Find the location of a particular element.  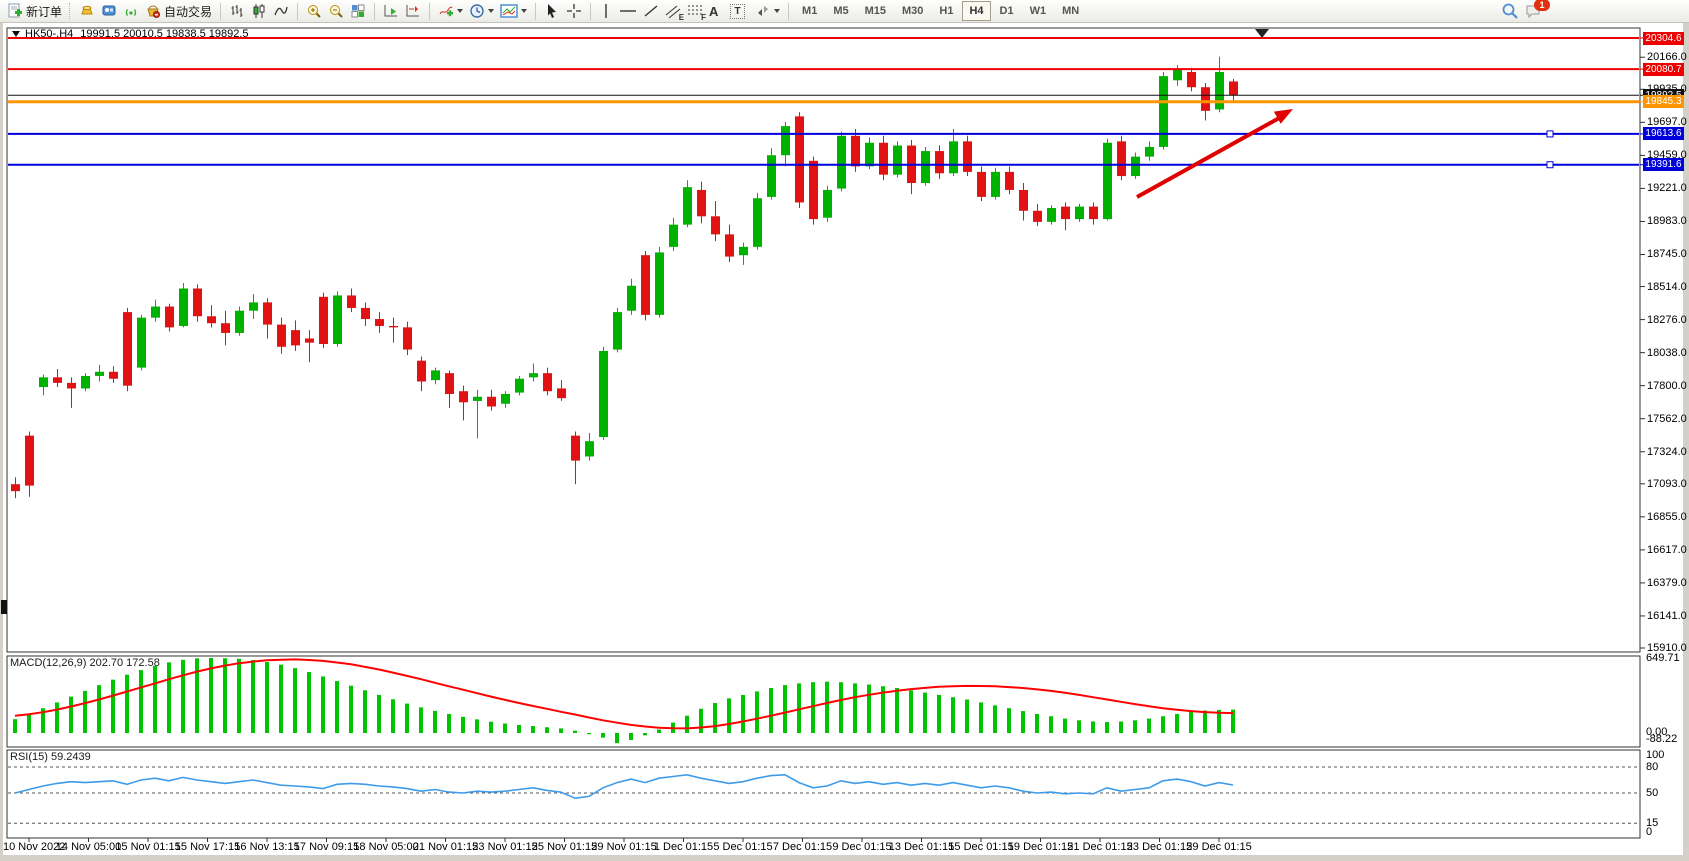

timeframe-row: M1 M5 M15 M30 H1 H4 D1 W1 MN is located at coordinates (940, 11).